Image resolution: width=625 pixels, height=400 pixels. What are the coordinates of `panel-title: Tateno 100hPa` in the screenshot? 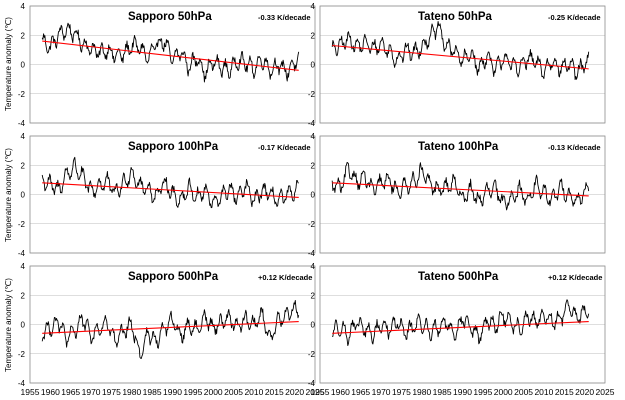 It's located at (458, 147).